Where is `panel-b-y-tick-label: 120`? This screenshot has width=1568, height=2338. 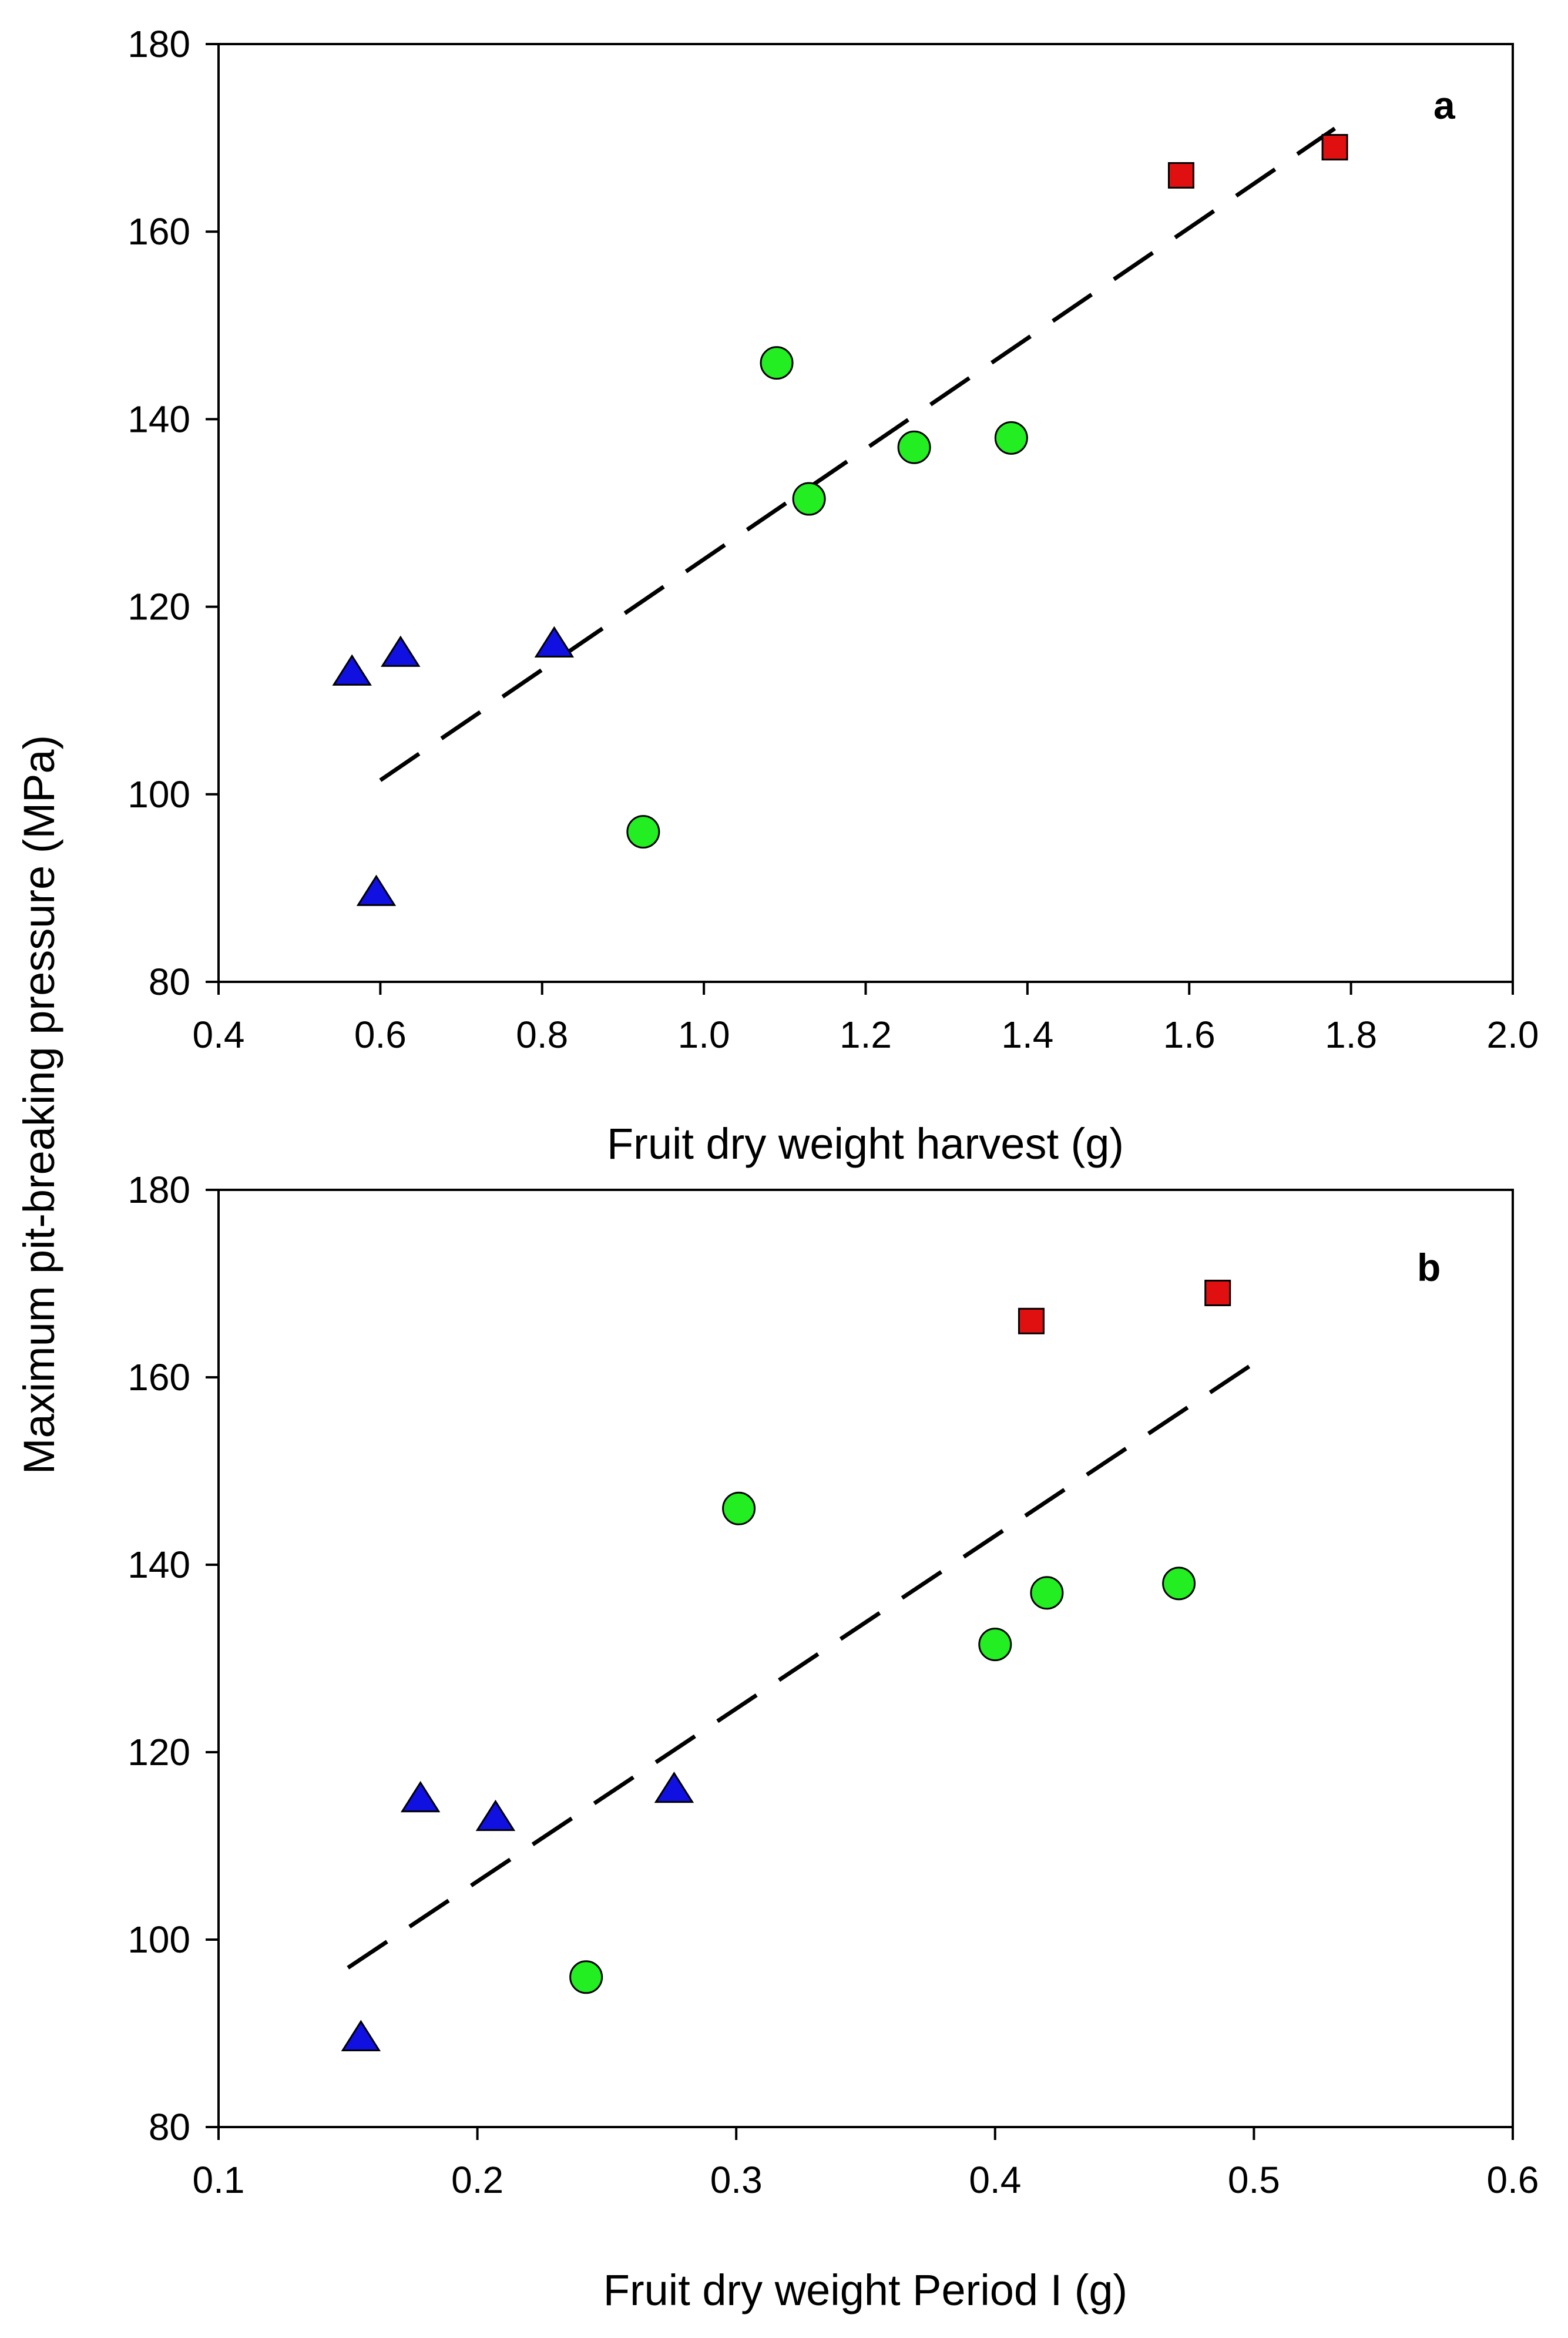 panel-b-y-tick-label: 120 is located at coordinates (159, 1752).